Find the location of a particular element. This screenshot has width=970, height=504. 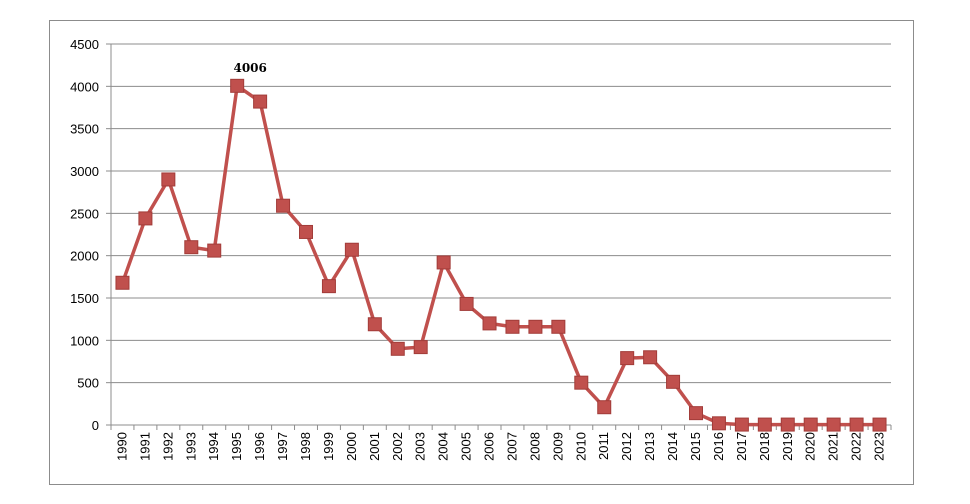

x-tick-label: 2021 is located at coordinates (833, 446).